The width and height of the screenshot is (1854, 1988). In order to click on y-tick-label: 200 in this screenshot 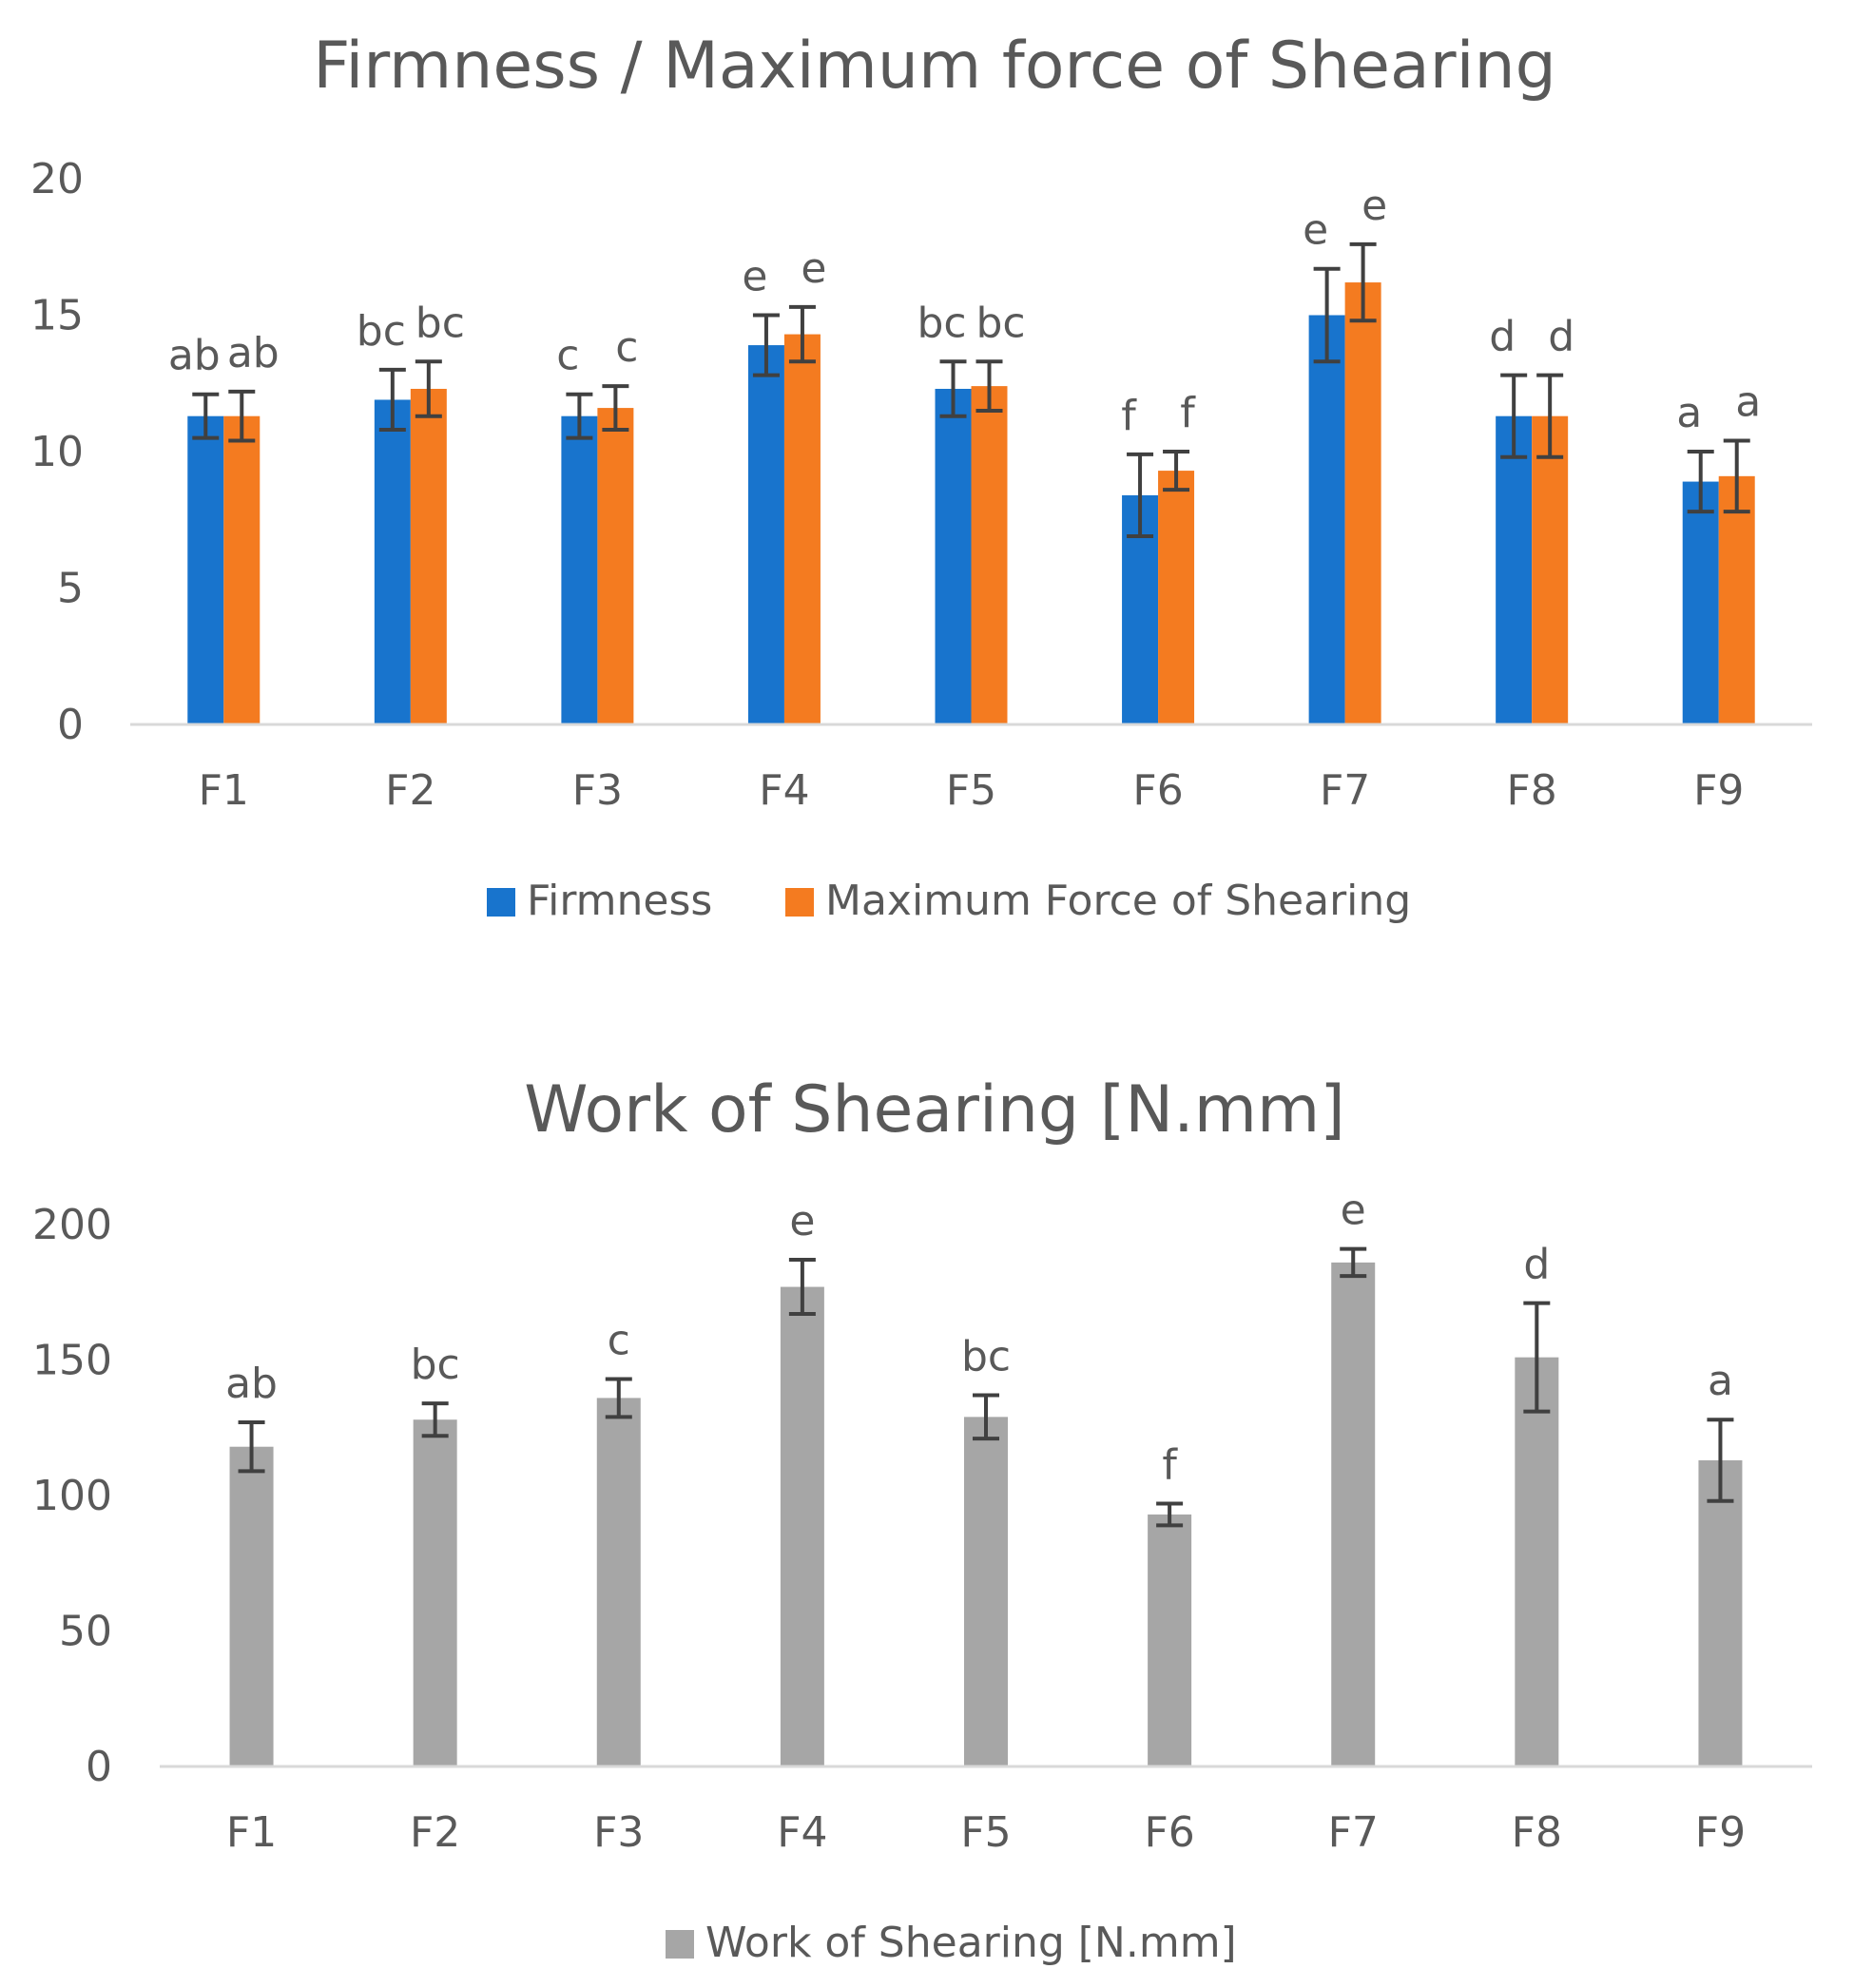, I will do `click(72, 1225)`.